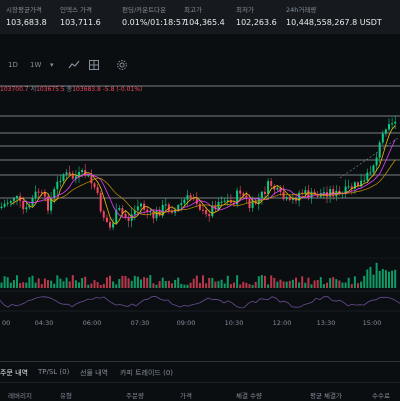  What do you see at coordinates (26, 22) in the screenshot?
I see `stat-value: 103,683.8` at bounding box center [26, 22].